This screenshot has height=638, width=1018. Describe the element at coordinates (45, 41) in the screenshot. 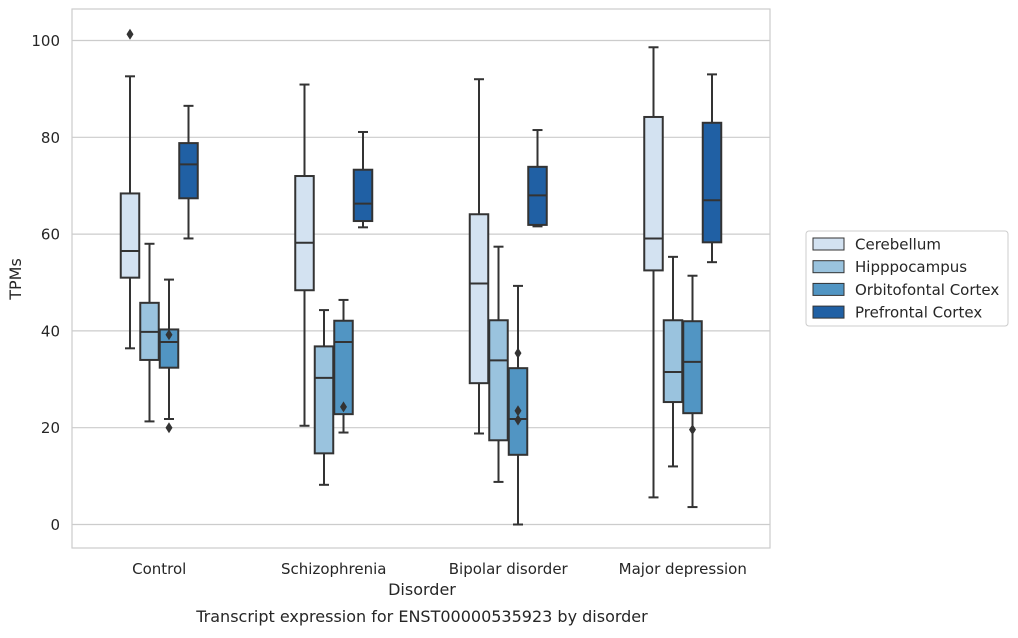

I see `y-tick-label: 100` at that location.